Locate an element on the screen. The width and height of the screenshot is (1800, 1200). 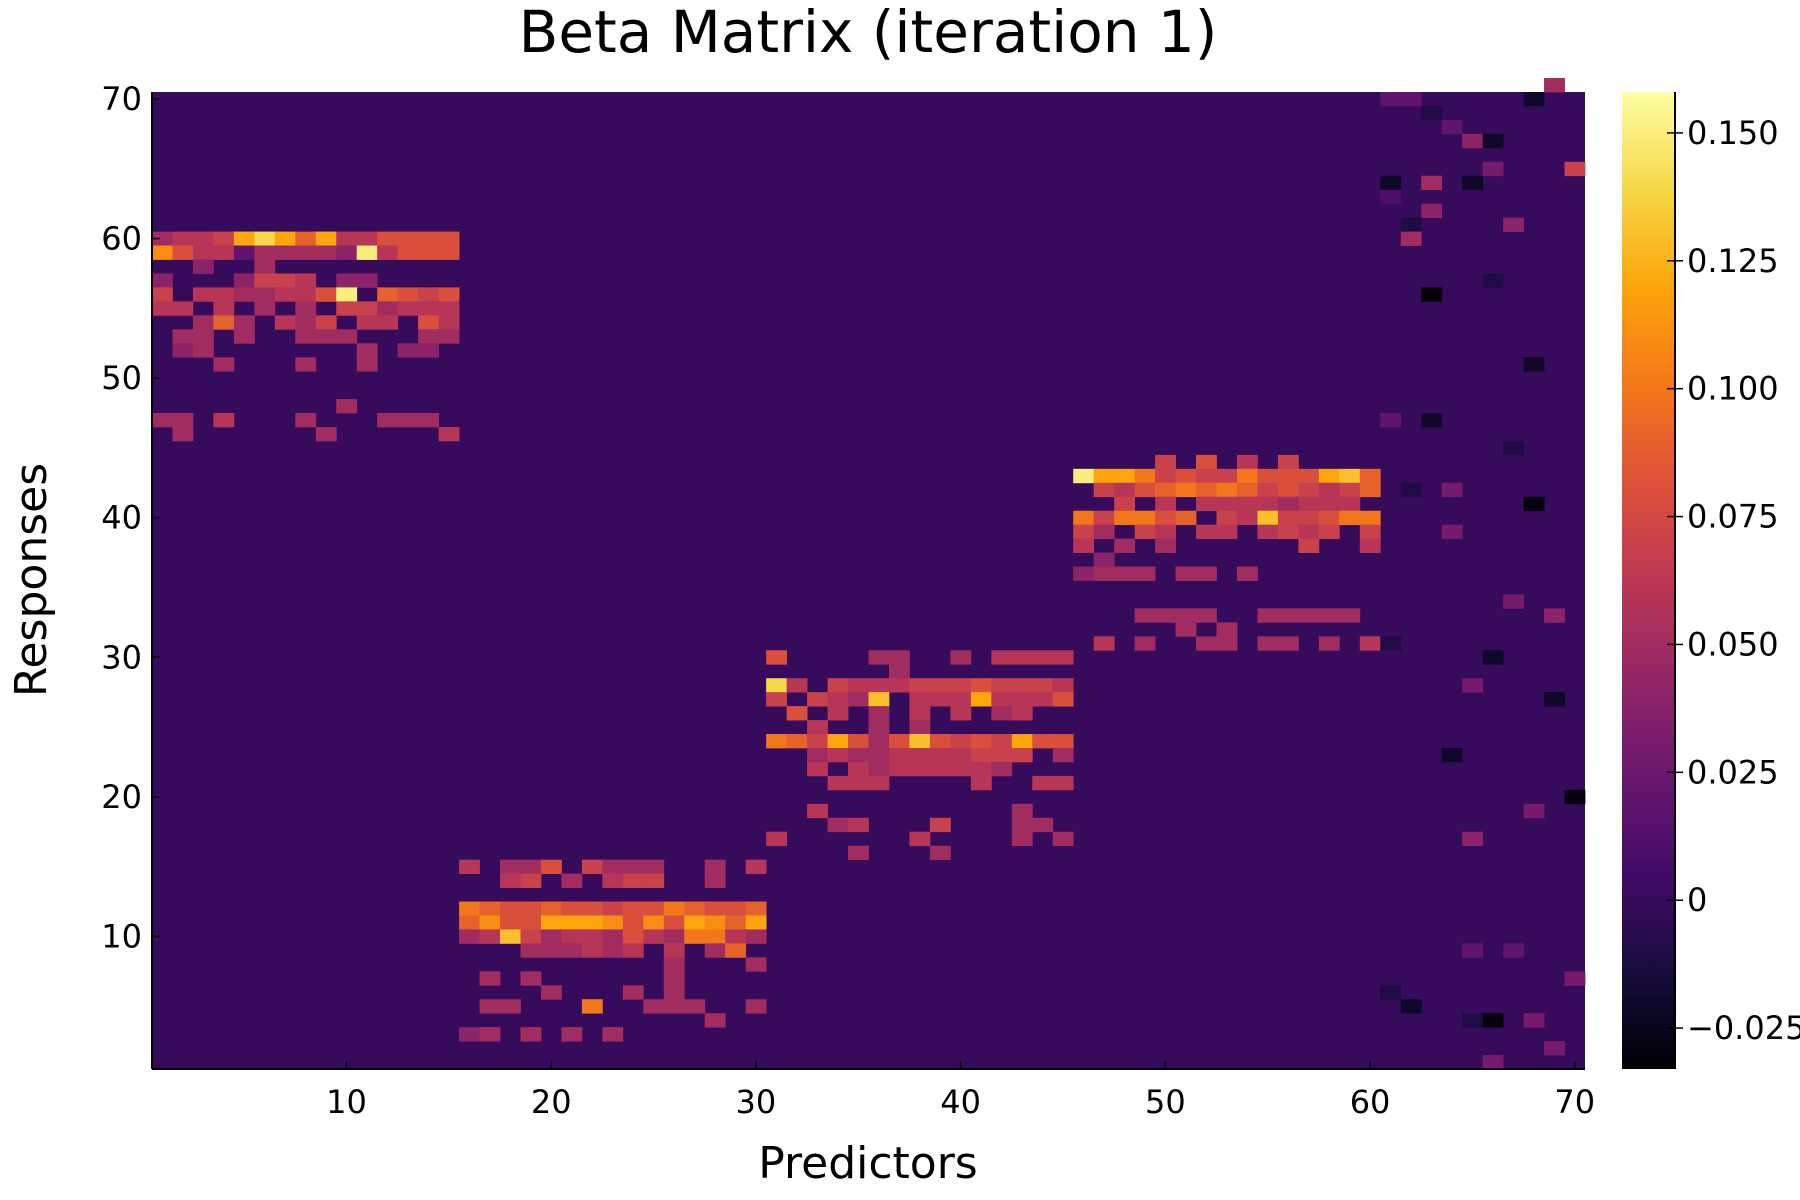
colorbar-tick-label: 0.050 is located at coordinates (1733, 644).